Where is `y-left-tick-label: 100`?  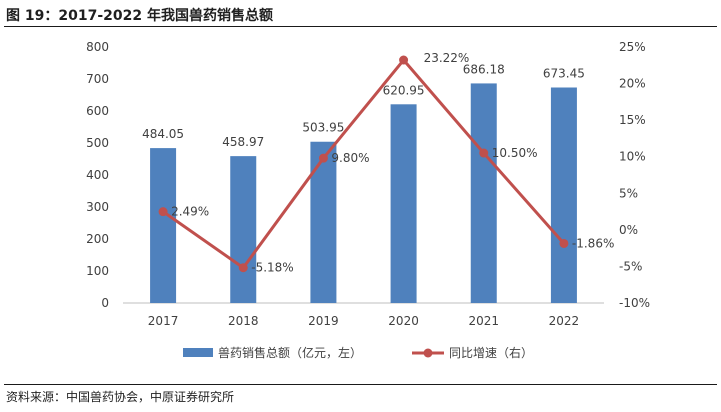 y-left-tick-label: 100 is located at coordinates (97, 271).